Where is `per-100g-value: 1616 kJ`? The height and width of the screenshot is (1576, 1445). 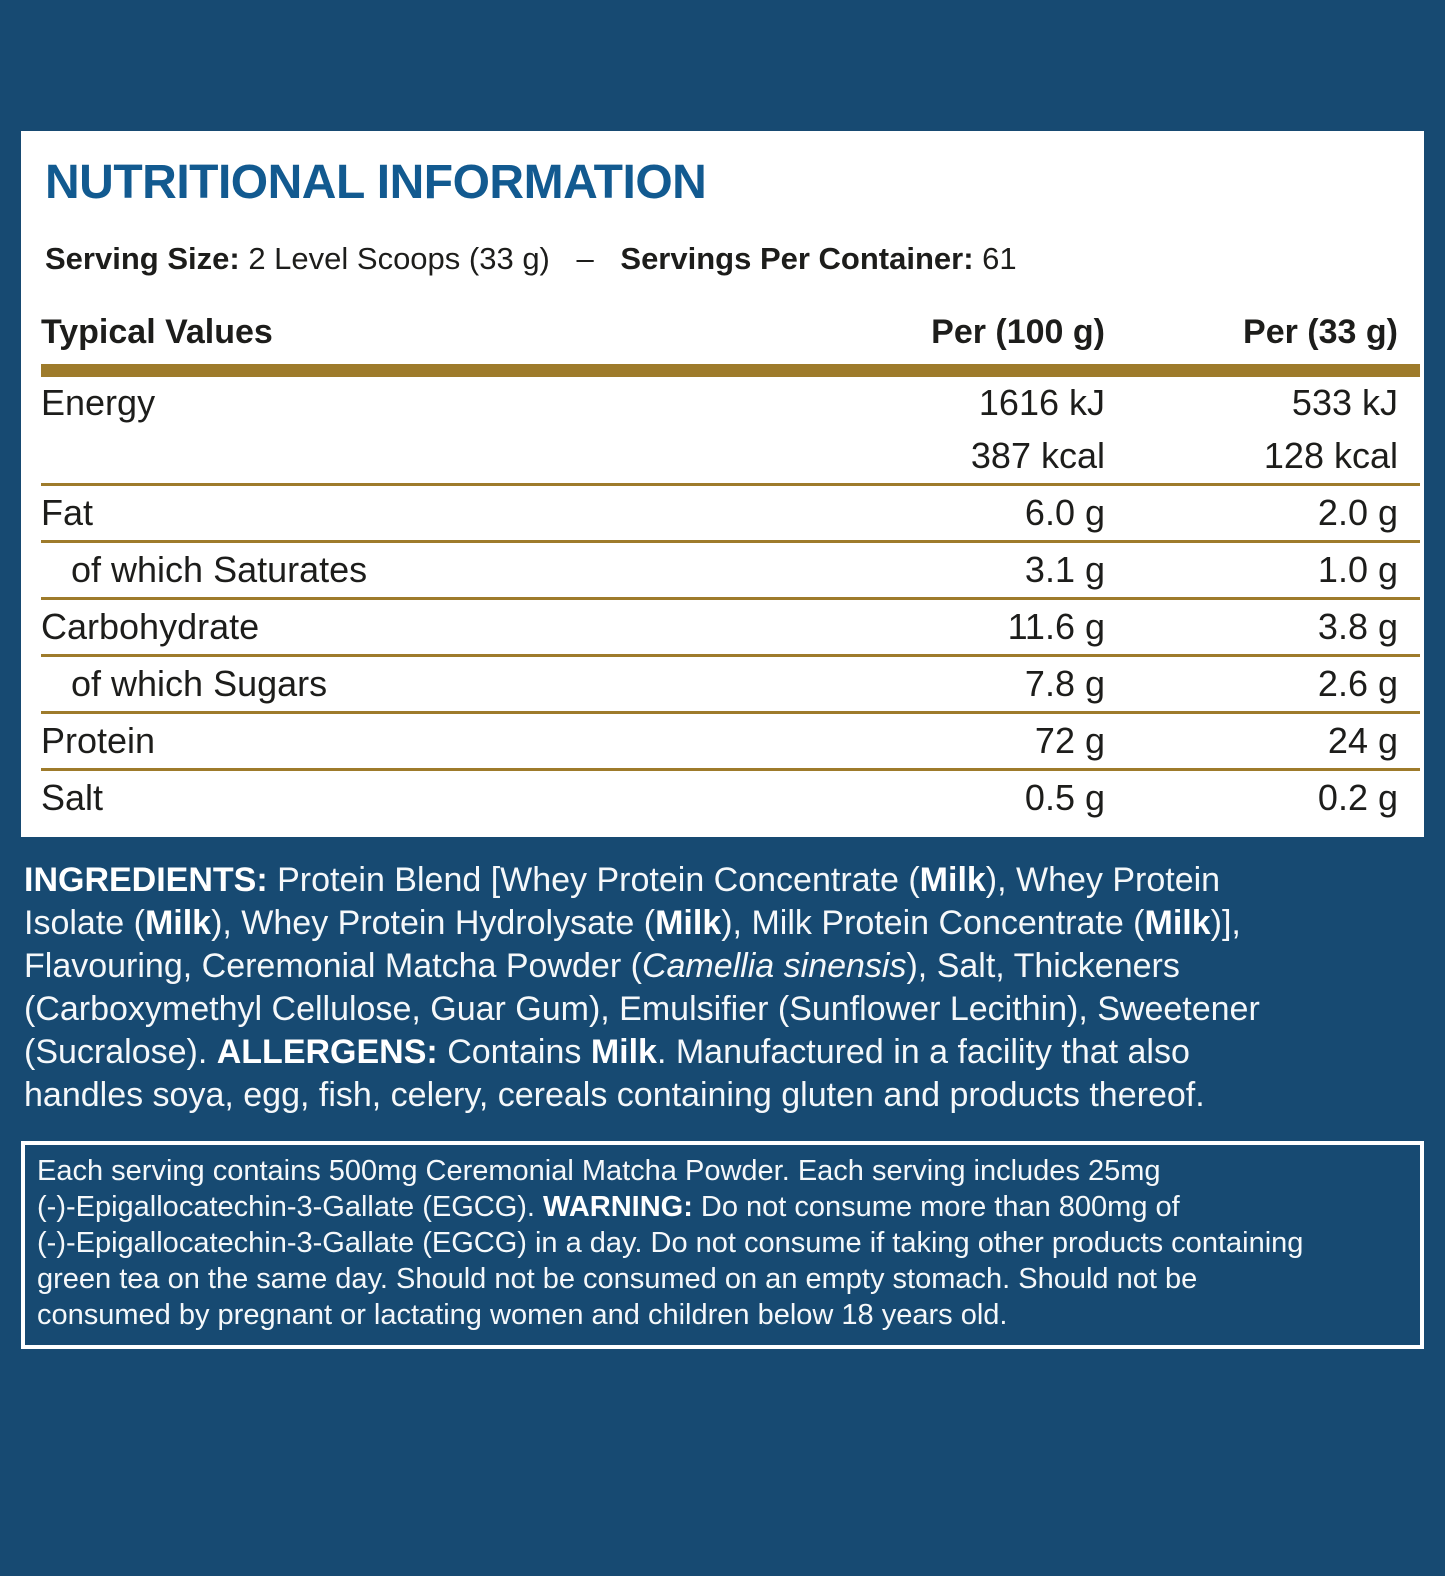
per-100g-value: 1616 kJ is located at coordinates (1041, 403).